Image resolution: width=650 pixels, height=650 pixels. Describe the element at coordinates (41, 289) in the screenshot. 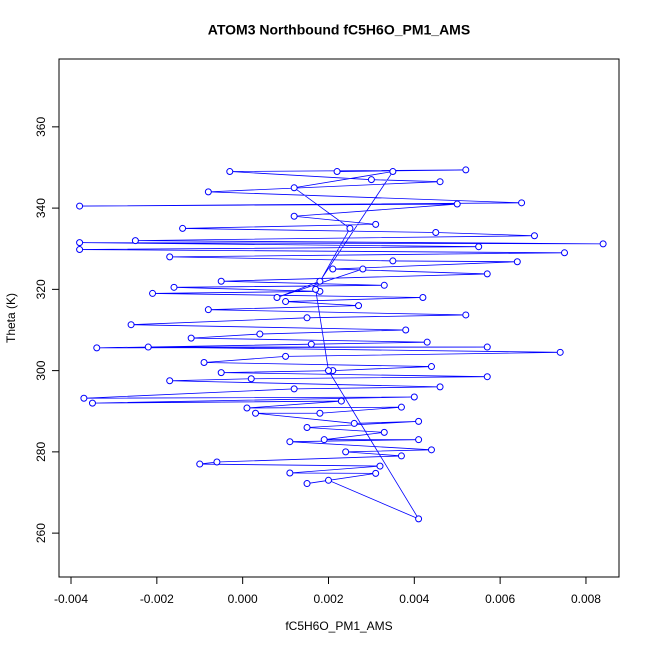

I see `y-tick-label: 320` at that location.